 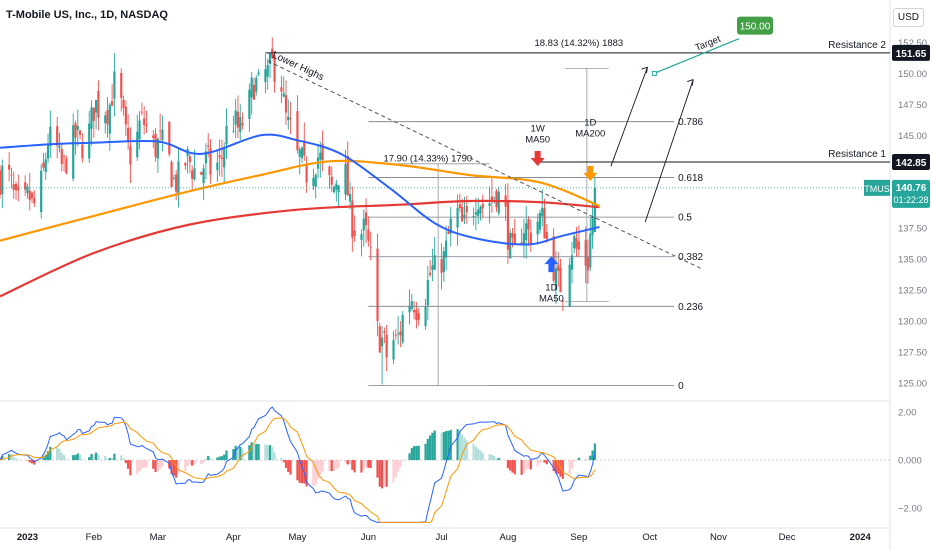 What do you see at coordinates (297, 537) in the screenshot?
I see `time-axis-label: May` at bounding box center [297, 537].